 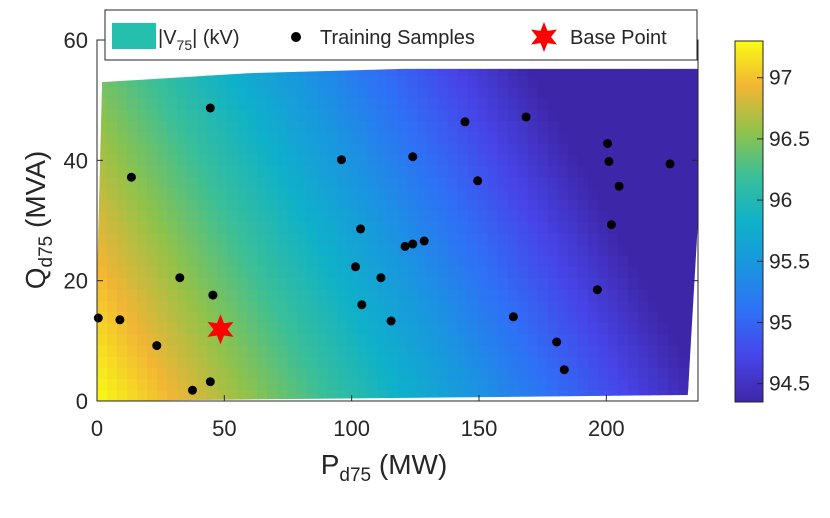 I want to click on x-tick-label: 100, so click(x=351, y=428).